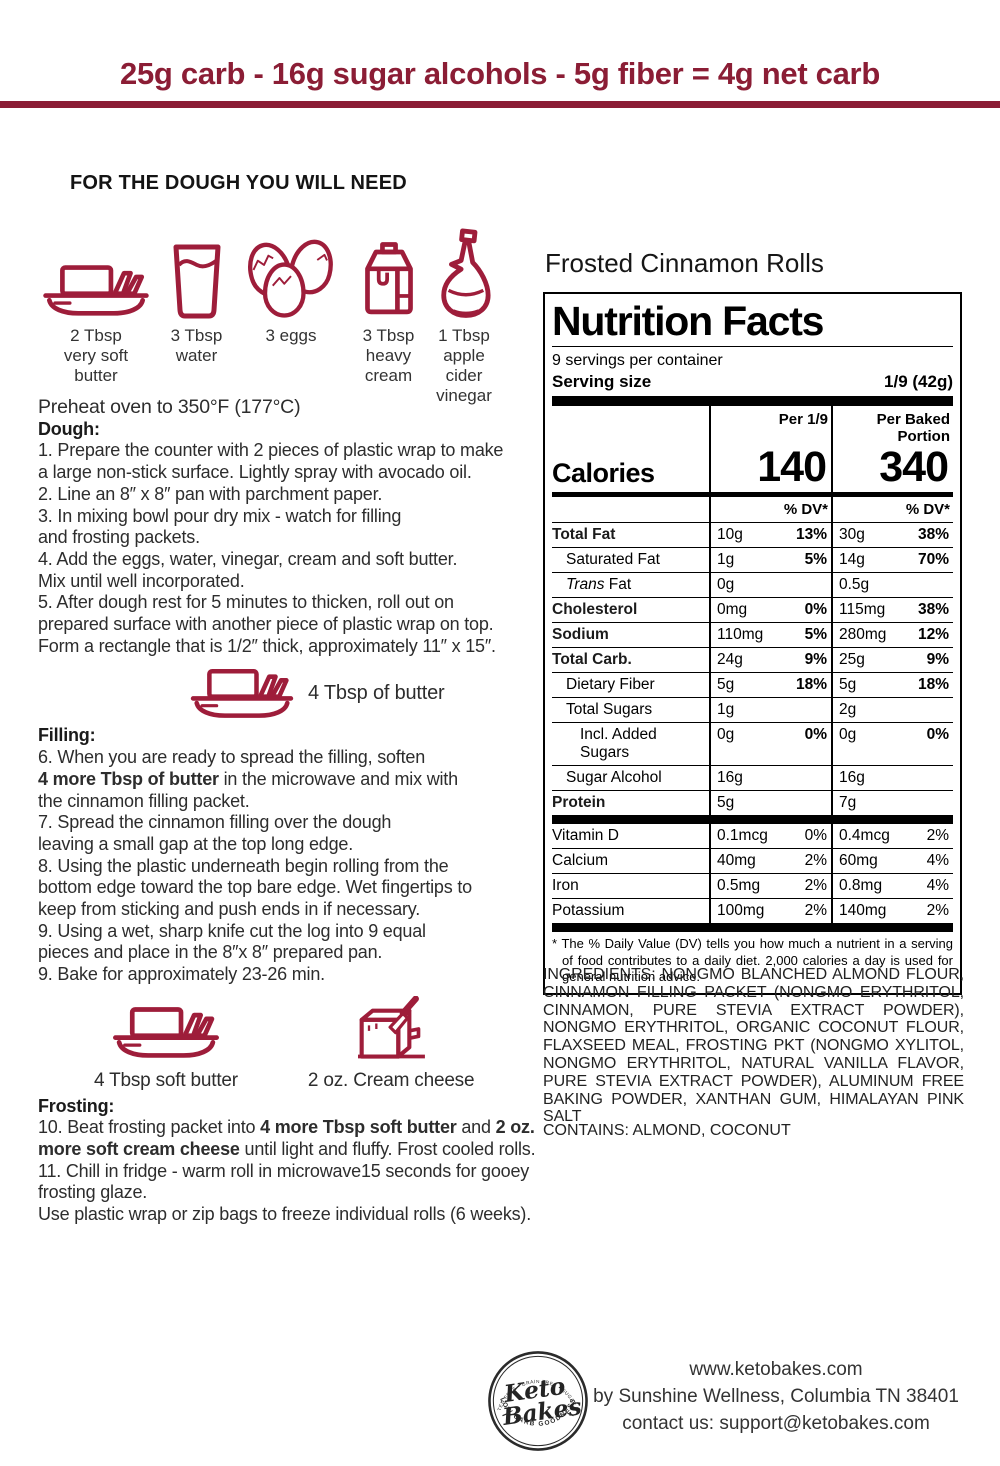  What do you see at coordinates (630, 745) in the screenshot?
I see `nutrient-name: Incl. Added Sugars` at bounding box center [630, 745].